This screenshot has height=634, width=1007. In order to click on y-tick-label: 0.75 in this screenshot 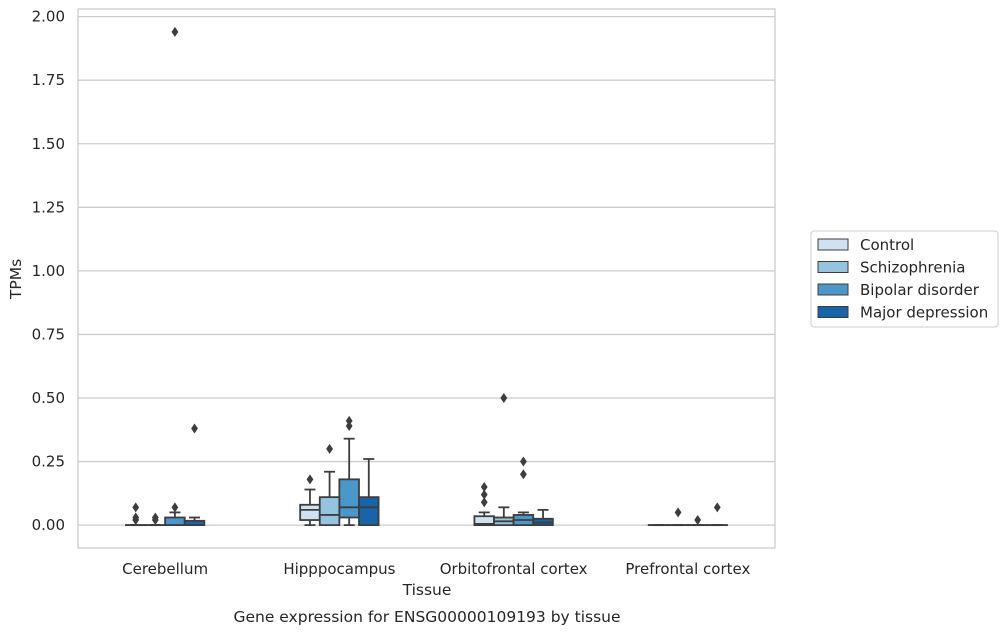, I will do `click(48, 334)`.